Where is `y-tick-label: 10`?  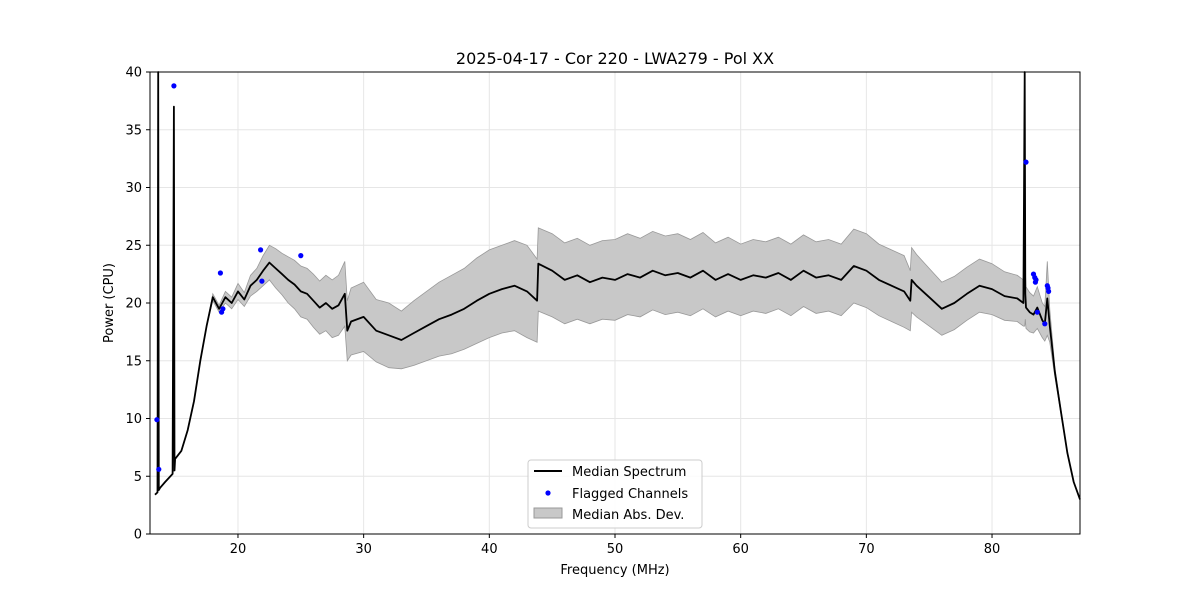 y-tick-label: 10 is located at coordinates (133, 419).